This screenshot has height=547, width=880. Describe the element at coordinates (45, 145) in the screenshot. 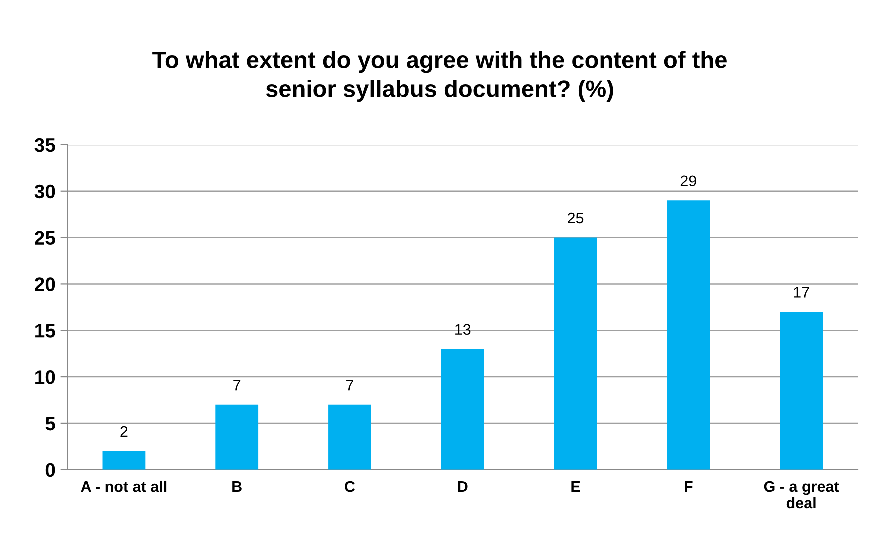

I see `y-tick-label: 35` at that location.